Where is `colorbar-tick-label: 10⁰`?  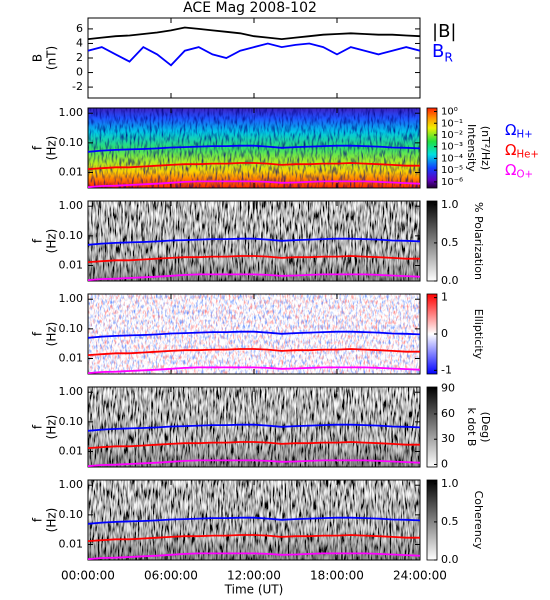
colorbar-tick-label: 10⁰ is located at coordinates (449, 112).